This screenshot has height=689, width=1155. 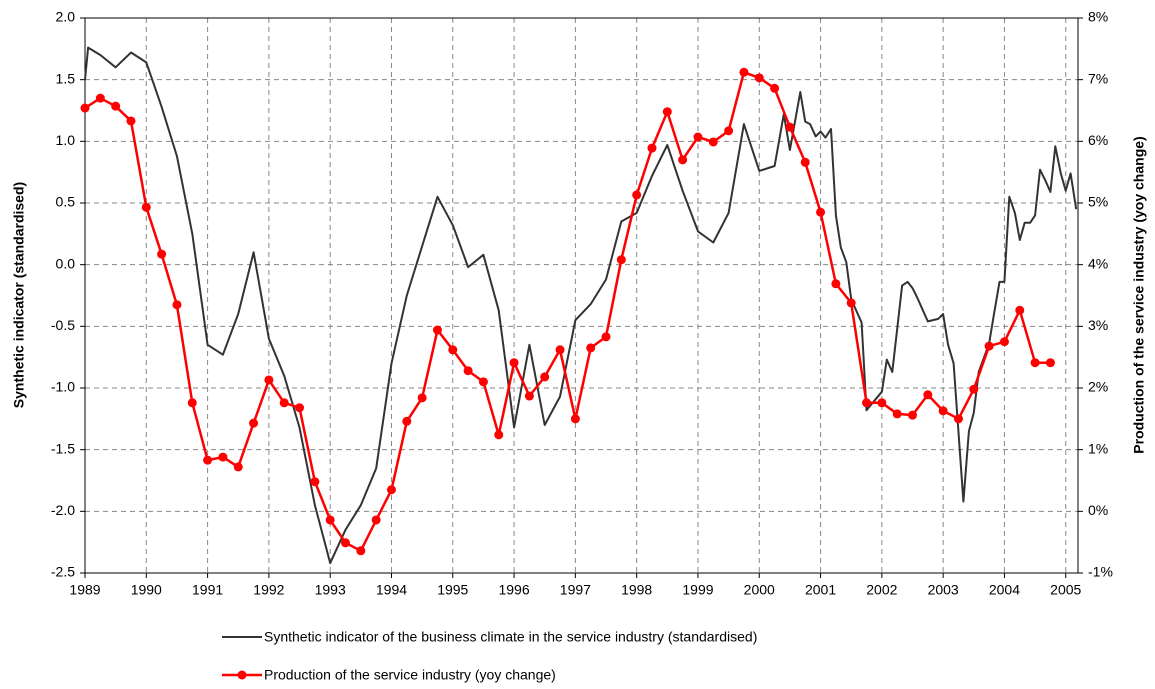 I want to click on y-tick-label: 0.5, so click(x=66, y=202).